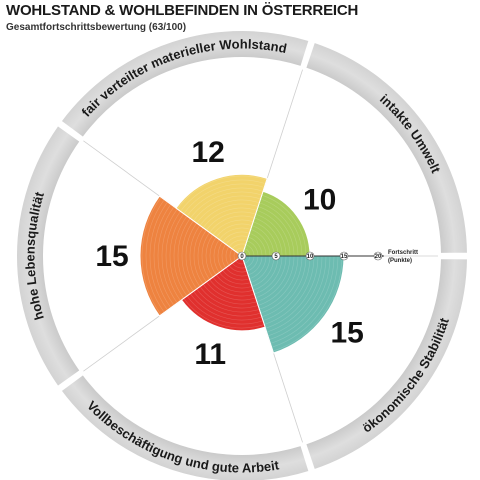 This screenshot has height=480, width=480. Describe the element at coordinates (207, 152) in the screenshot. I see `value-label-fair-verteilter-materieller-wohlstand: 12` at that location.